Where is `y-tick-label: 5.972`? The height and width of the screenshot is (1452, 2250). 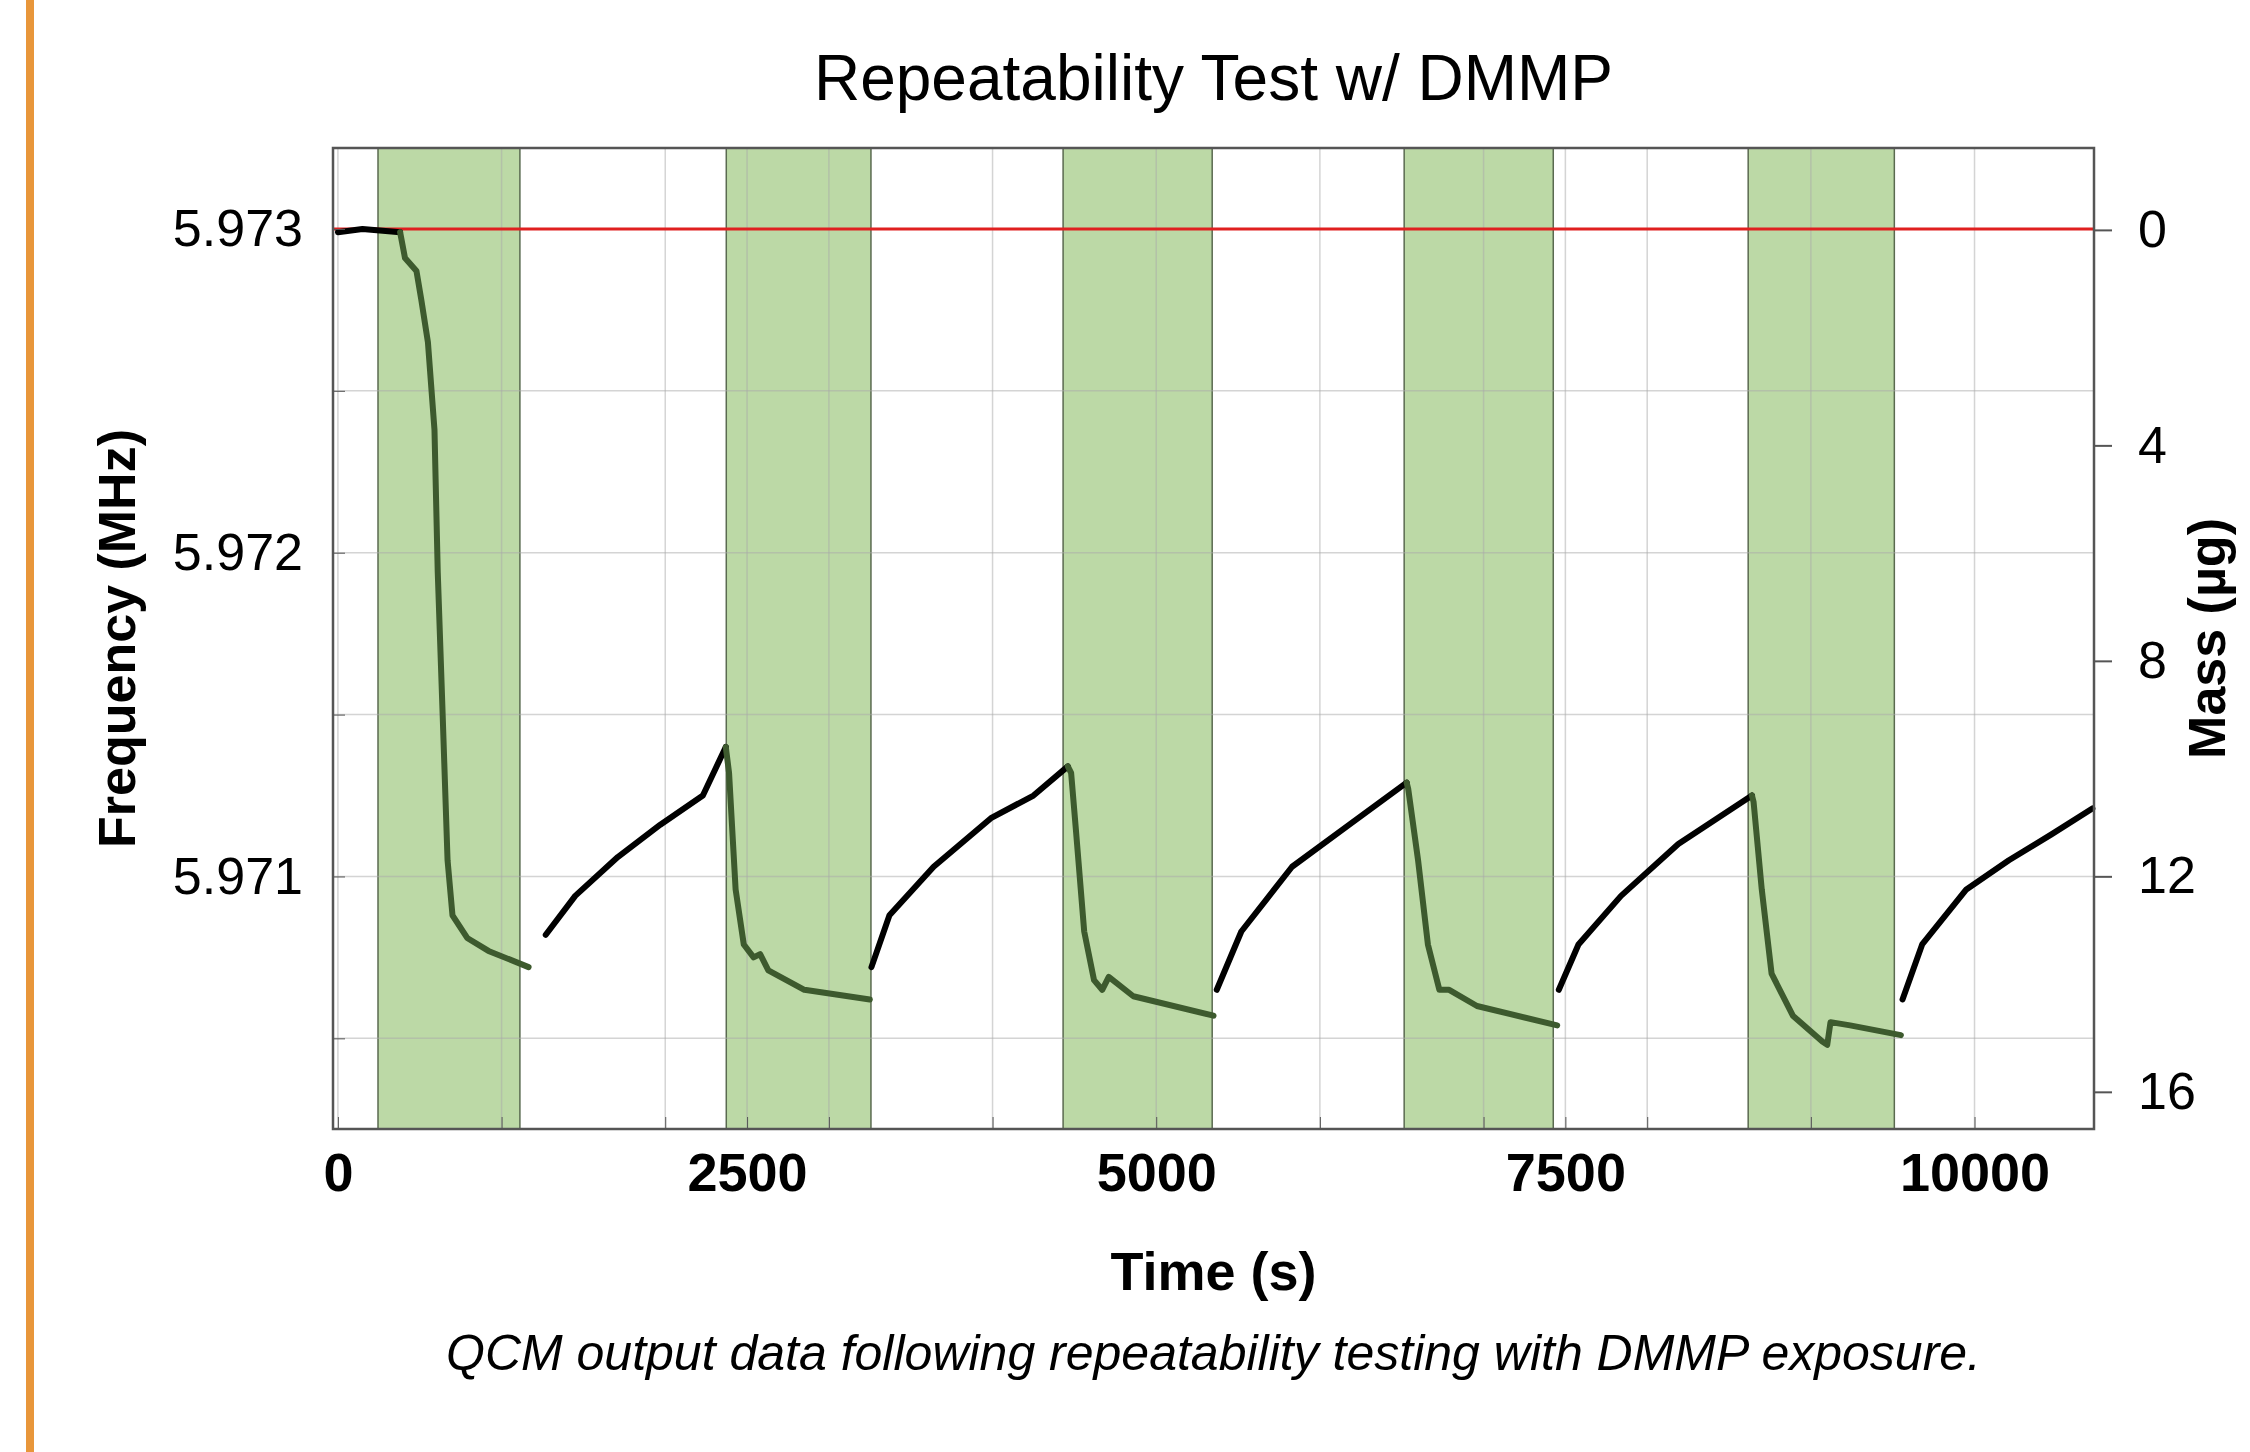
y-tick-label: 5.972 is located at coordinates (237, 551).